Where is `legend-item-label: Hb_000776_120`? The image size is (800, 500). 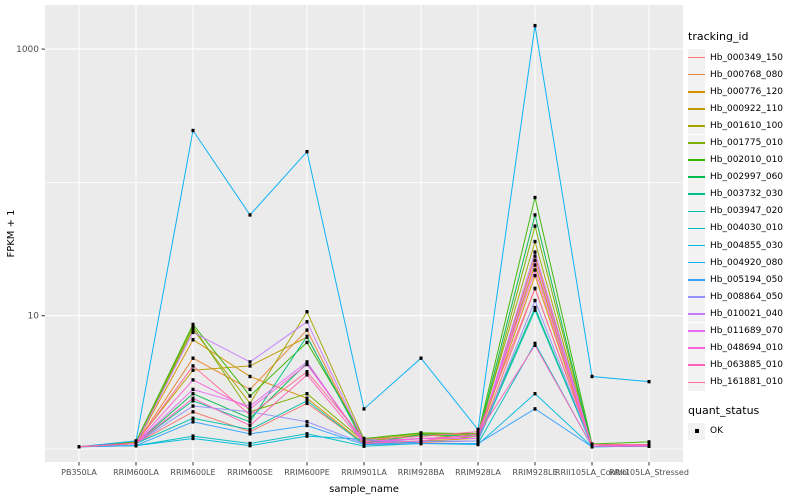 legend-item-label: Hb_000776_120 is located at coordinates (747, 91).